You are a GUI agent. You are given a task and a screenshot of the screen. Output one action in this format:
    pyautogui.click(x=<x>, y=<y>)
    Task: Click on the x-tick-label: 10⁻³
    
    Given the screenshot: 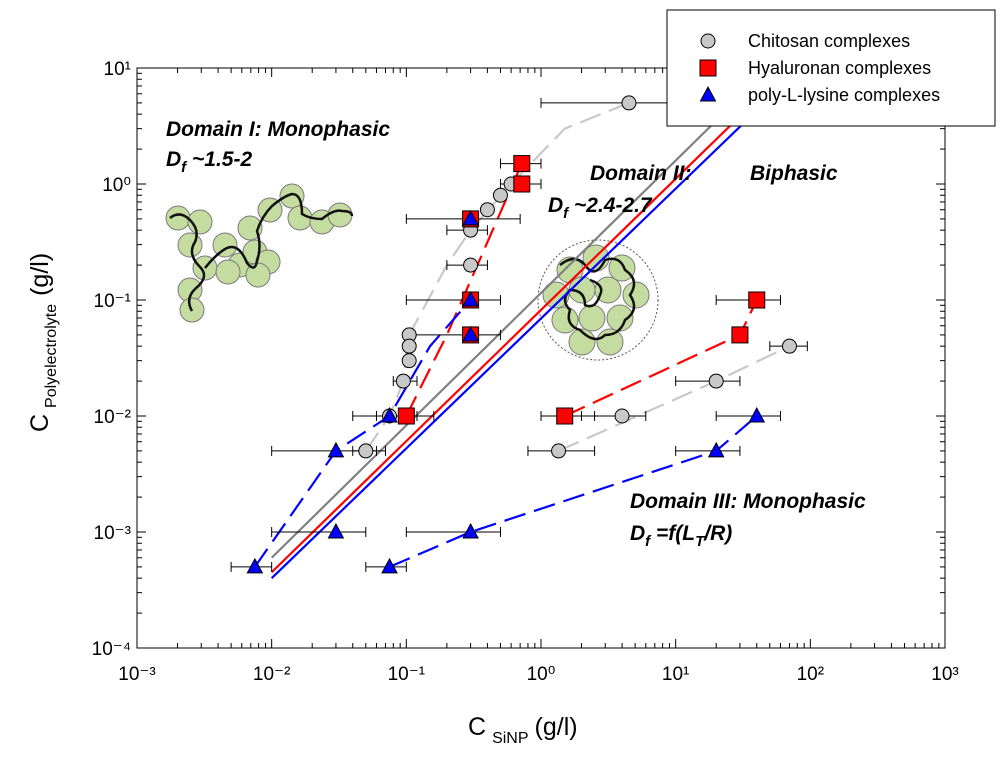 What is the action you would take?
    pyautogui.click(x=137, y=674)
    